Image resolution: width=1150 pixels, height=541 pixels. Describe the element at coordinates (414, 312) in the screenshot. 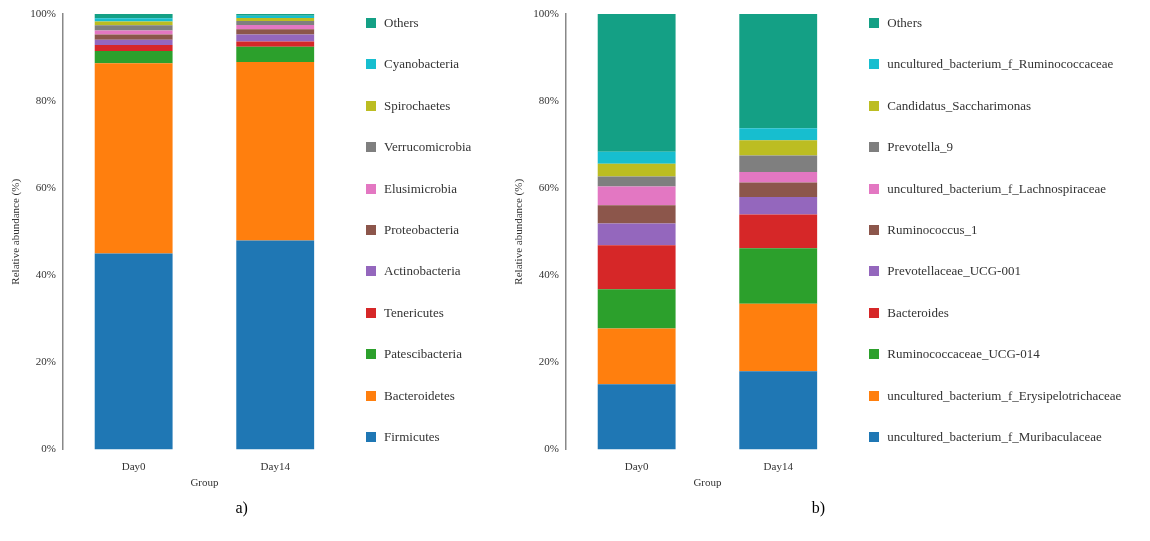

I see `legend-label: Tenericutes` at that location.